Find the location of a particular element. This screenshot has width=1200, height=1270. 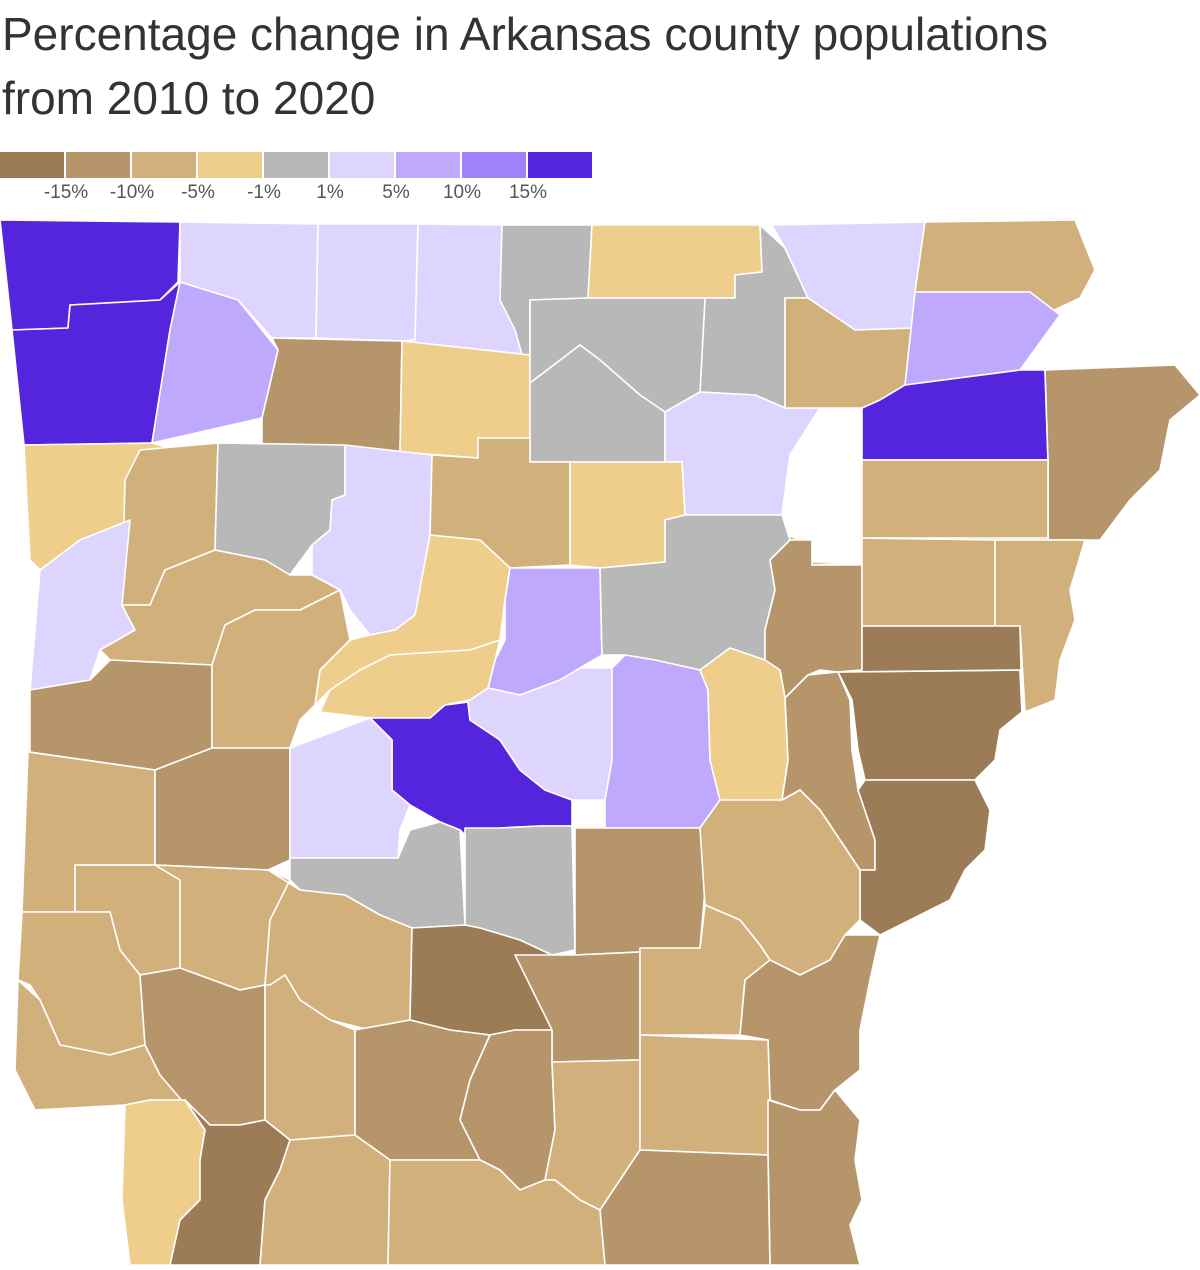

legend-label-3: -5% is located at coordinates (198, 192).